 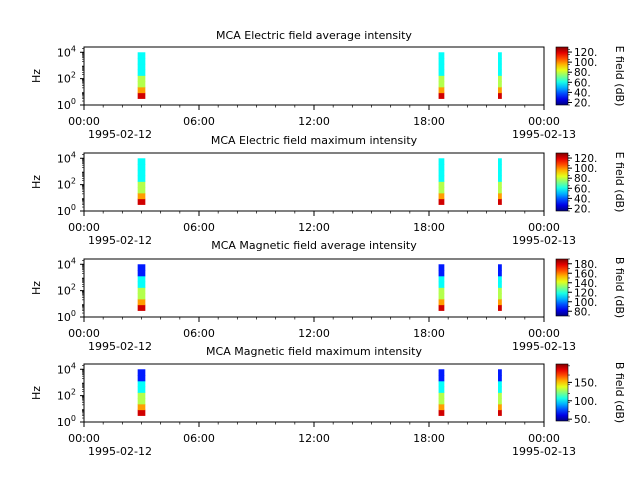 What do you see at coordinates (585, 284) in the screenshot?
I see `colorbar-tick-label: 140.` at bounding box center [585, 284].